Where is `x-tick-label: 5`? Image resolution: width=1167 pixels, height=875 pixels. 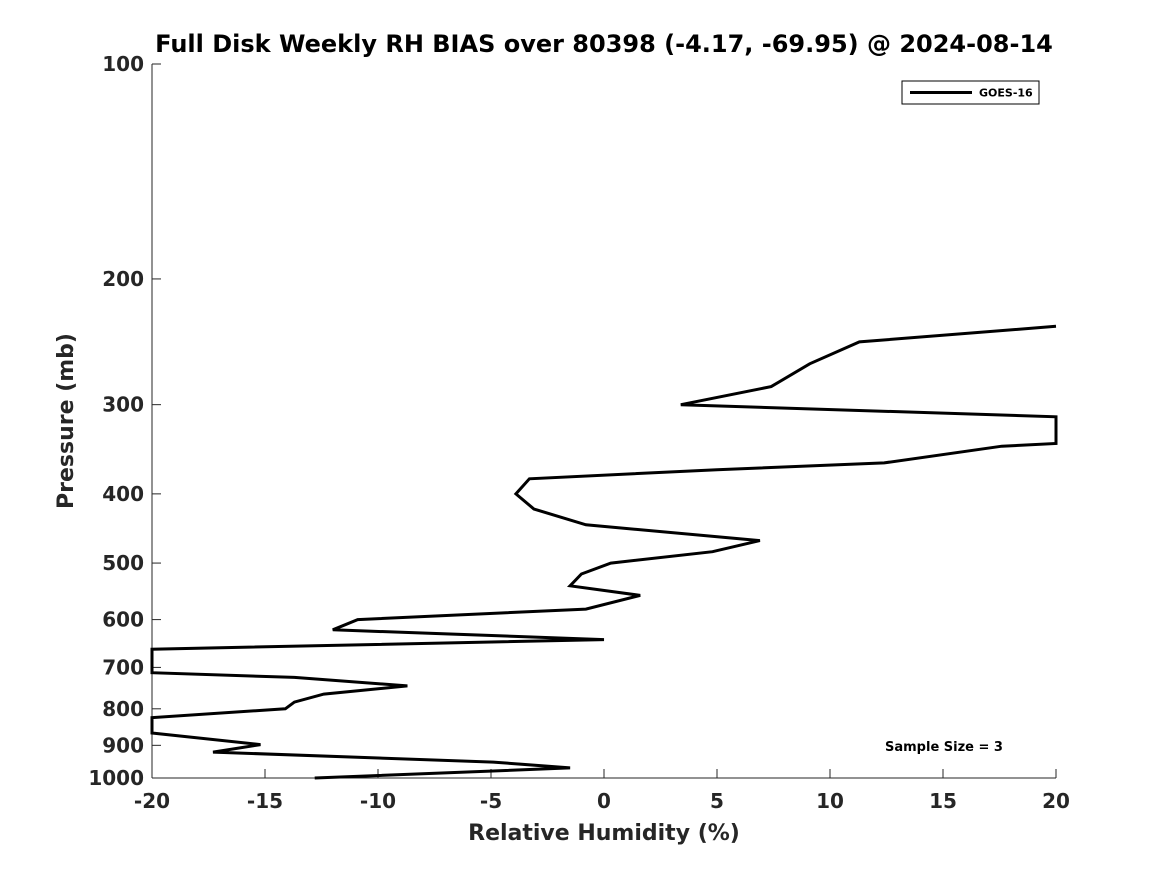 x-tick-label: 5 is located at coordinates (717, 801).